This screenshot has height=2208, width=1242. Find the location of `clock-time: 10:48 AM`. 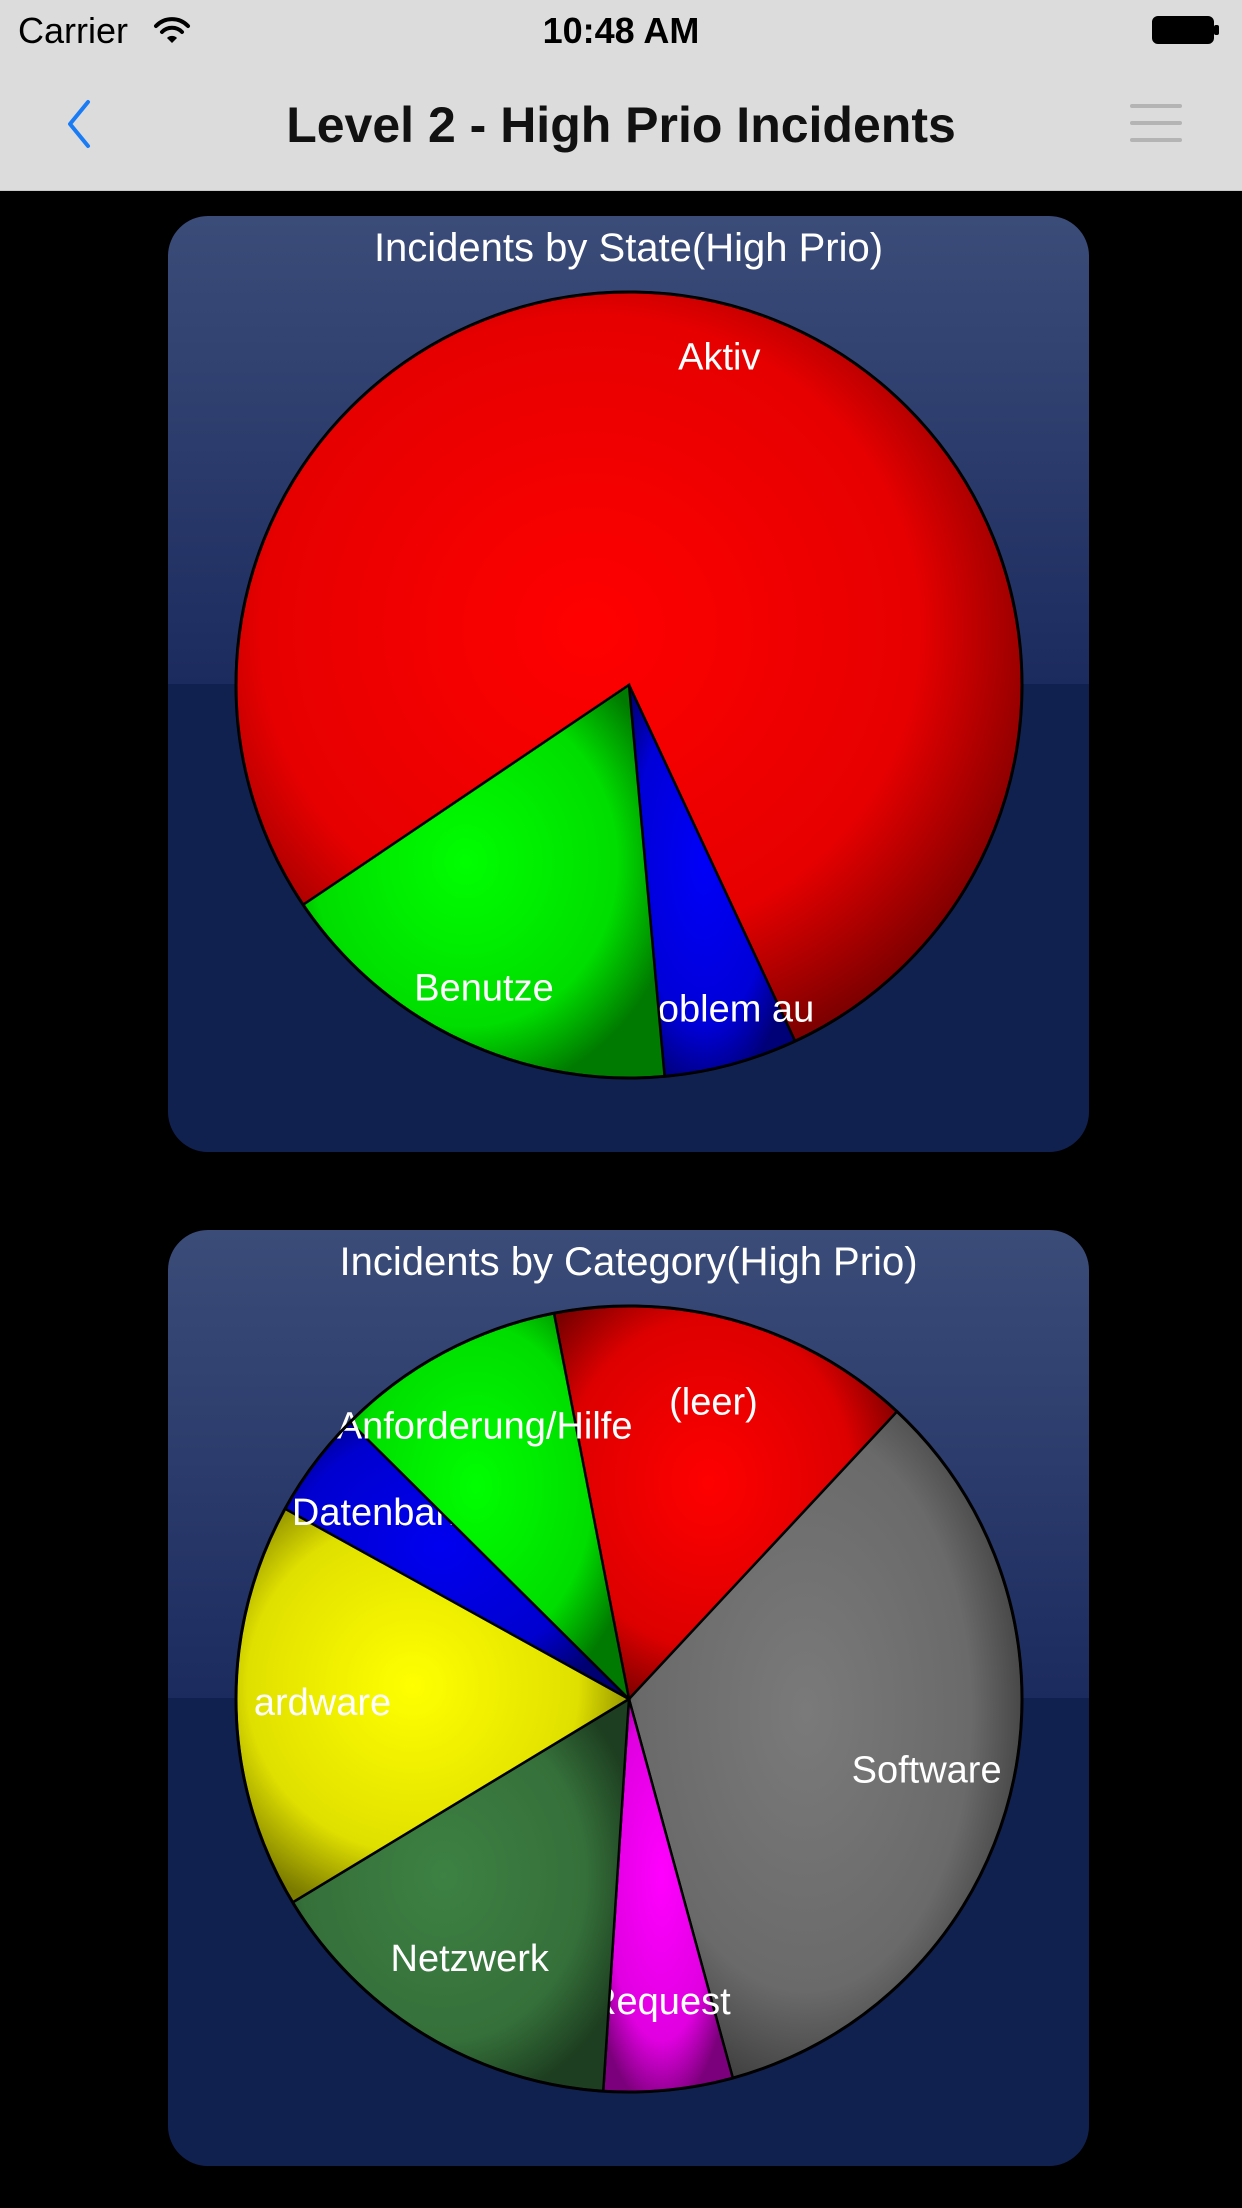

clock-time: 10:48 AM is located at coordinates (621, 30).